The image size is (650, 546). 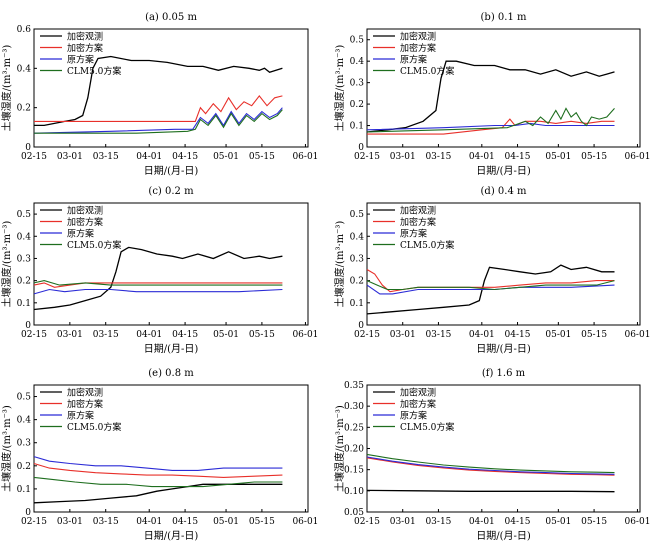 What do you see at coordinates (354, 513) in the screenshot?
I see `y-tick-label: 0.05` at bounding box center [354, 513].